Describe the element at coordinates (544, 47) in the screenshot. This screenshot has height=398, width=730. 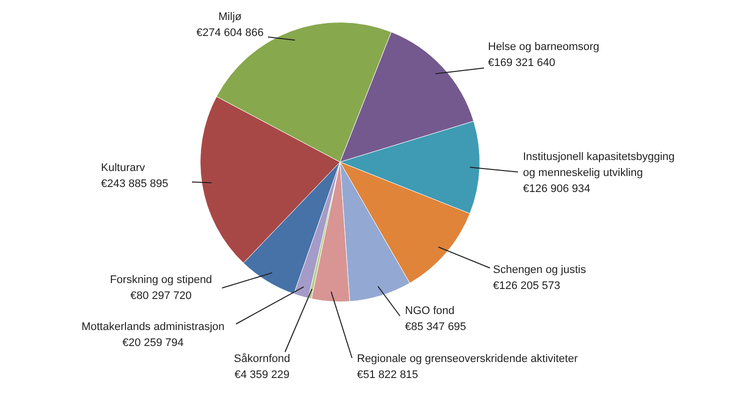
I see `slice-label: Helse og barneomsorg` at that location.